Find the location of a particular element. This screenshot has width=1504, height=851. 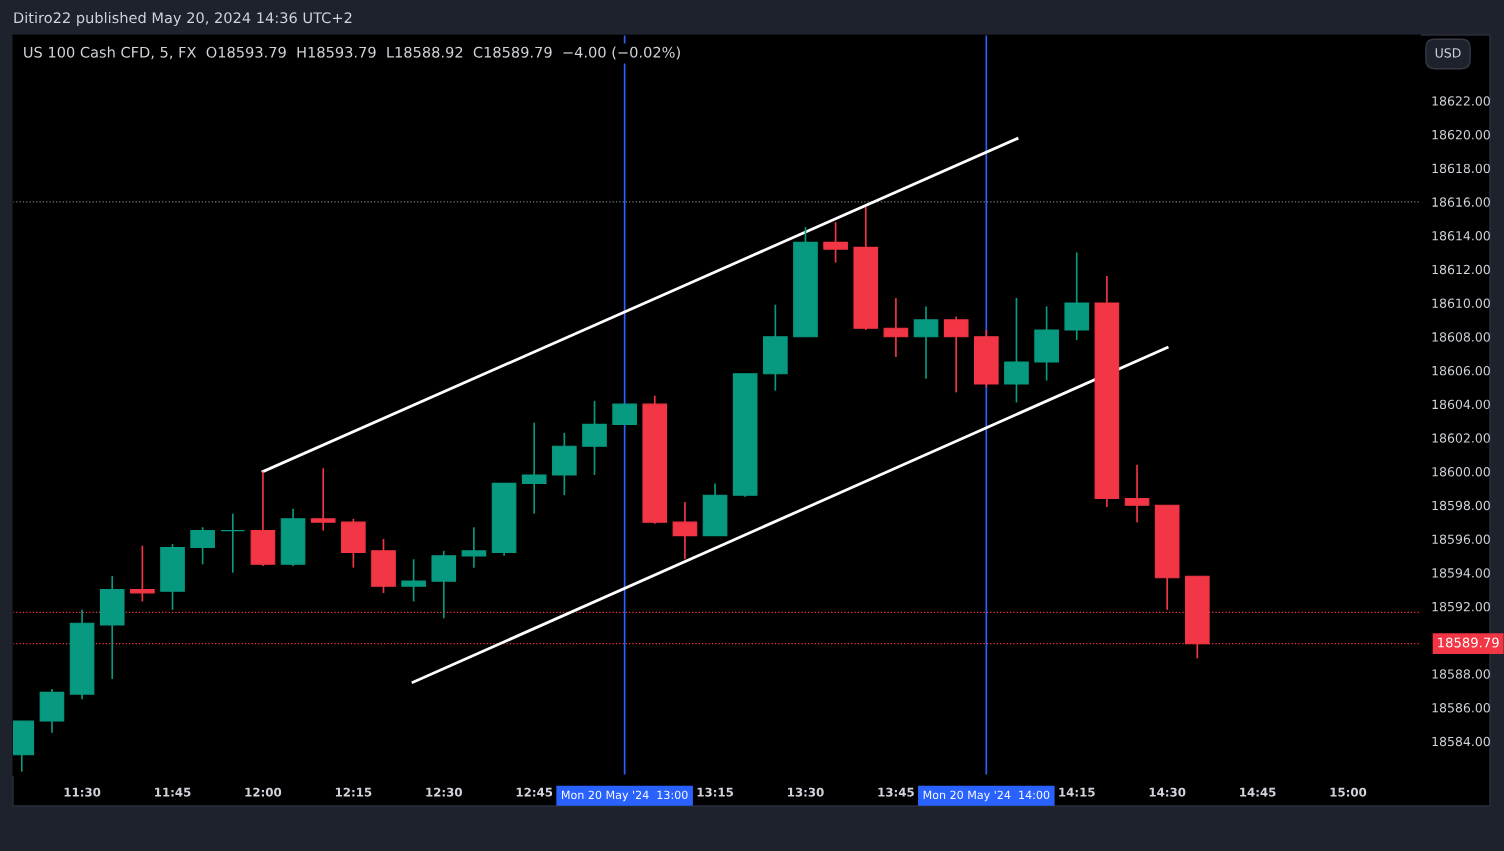

y-tick-label: 18614.00 is located at coordinates (1461, 236).